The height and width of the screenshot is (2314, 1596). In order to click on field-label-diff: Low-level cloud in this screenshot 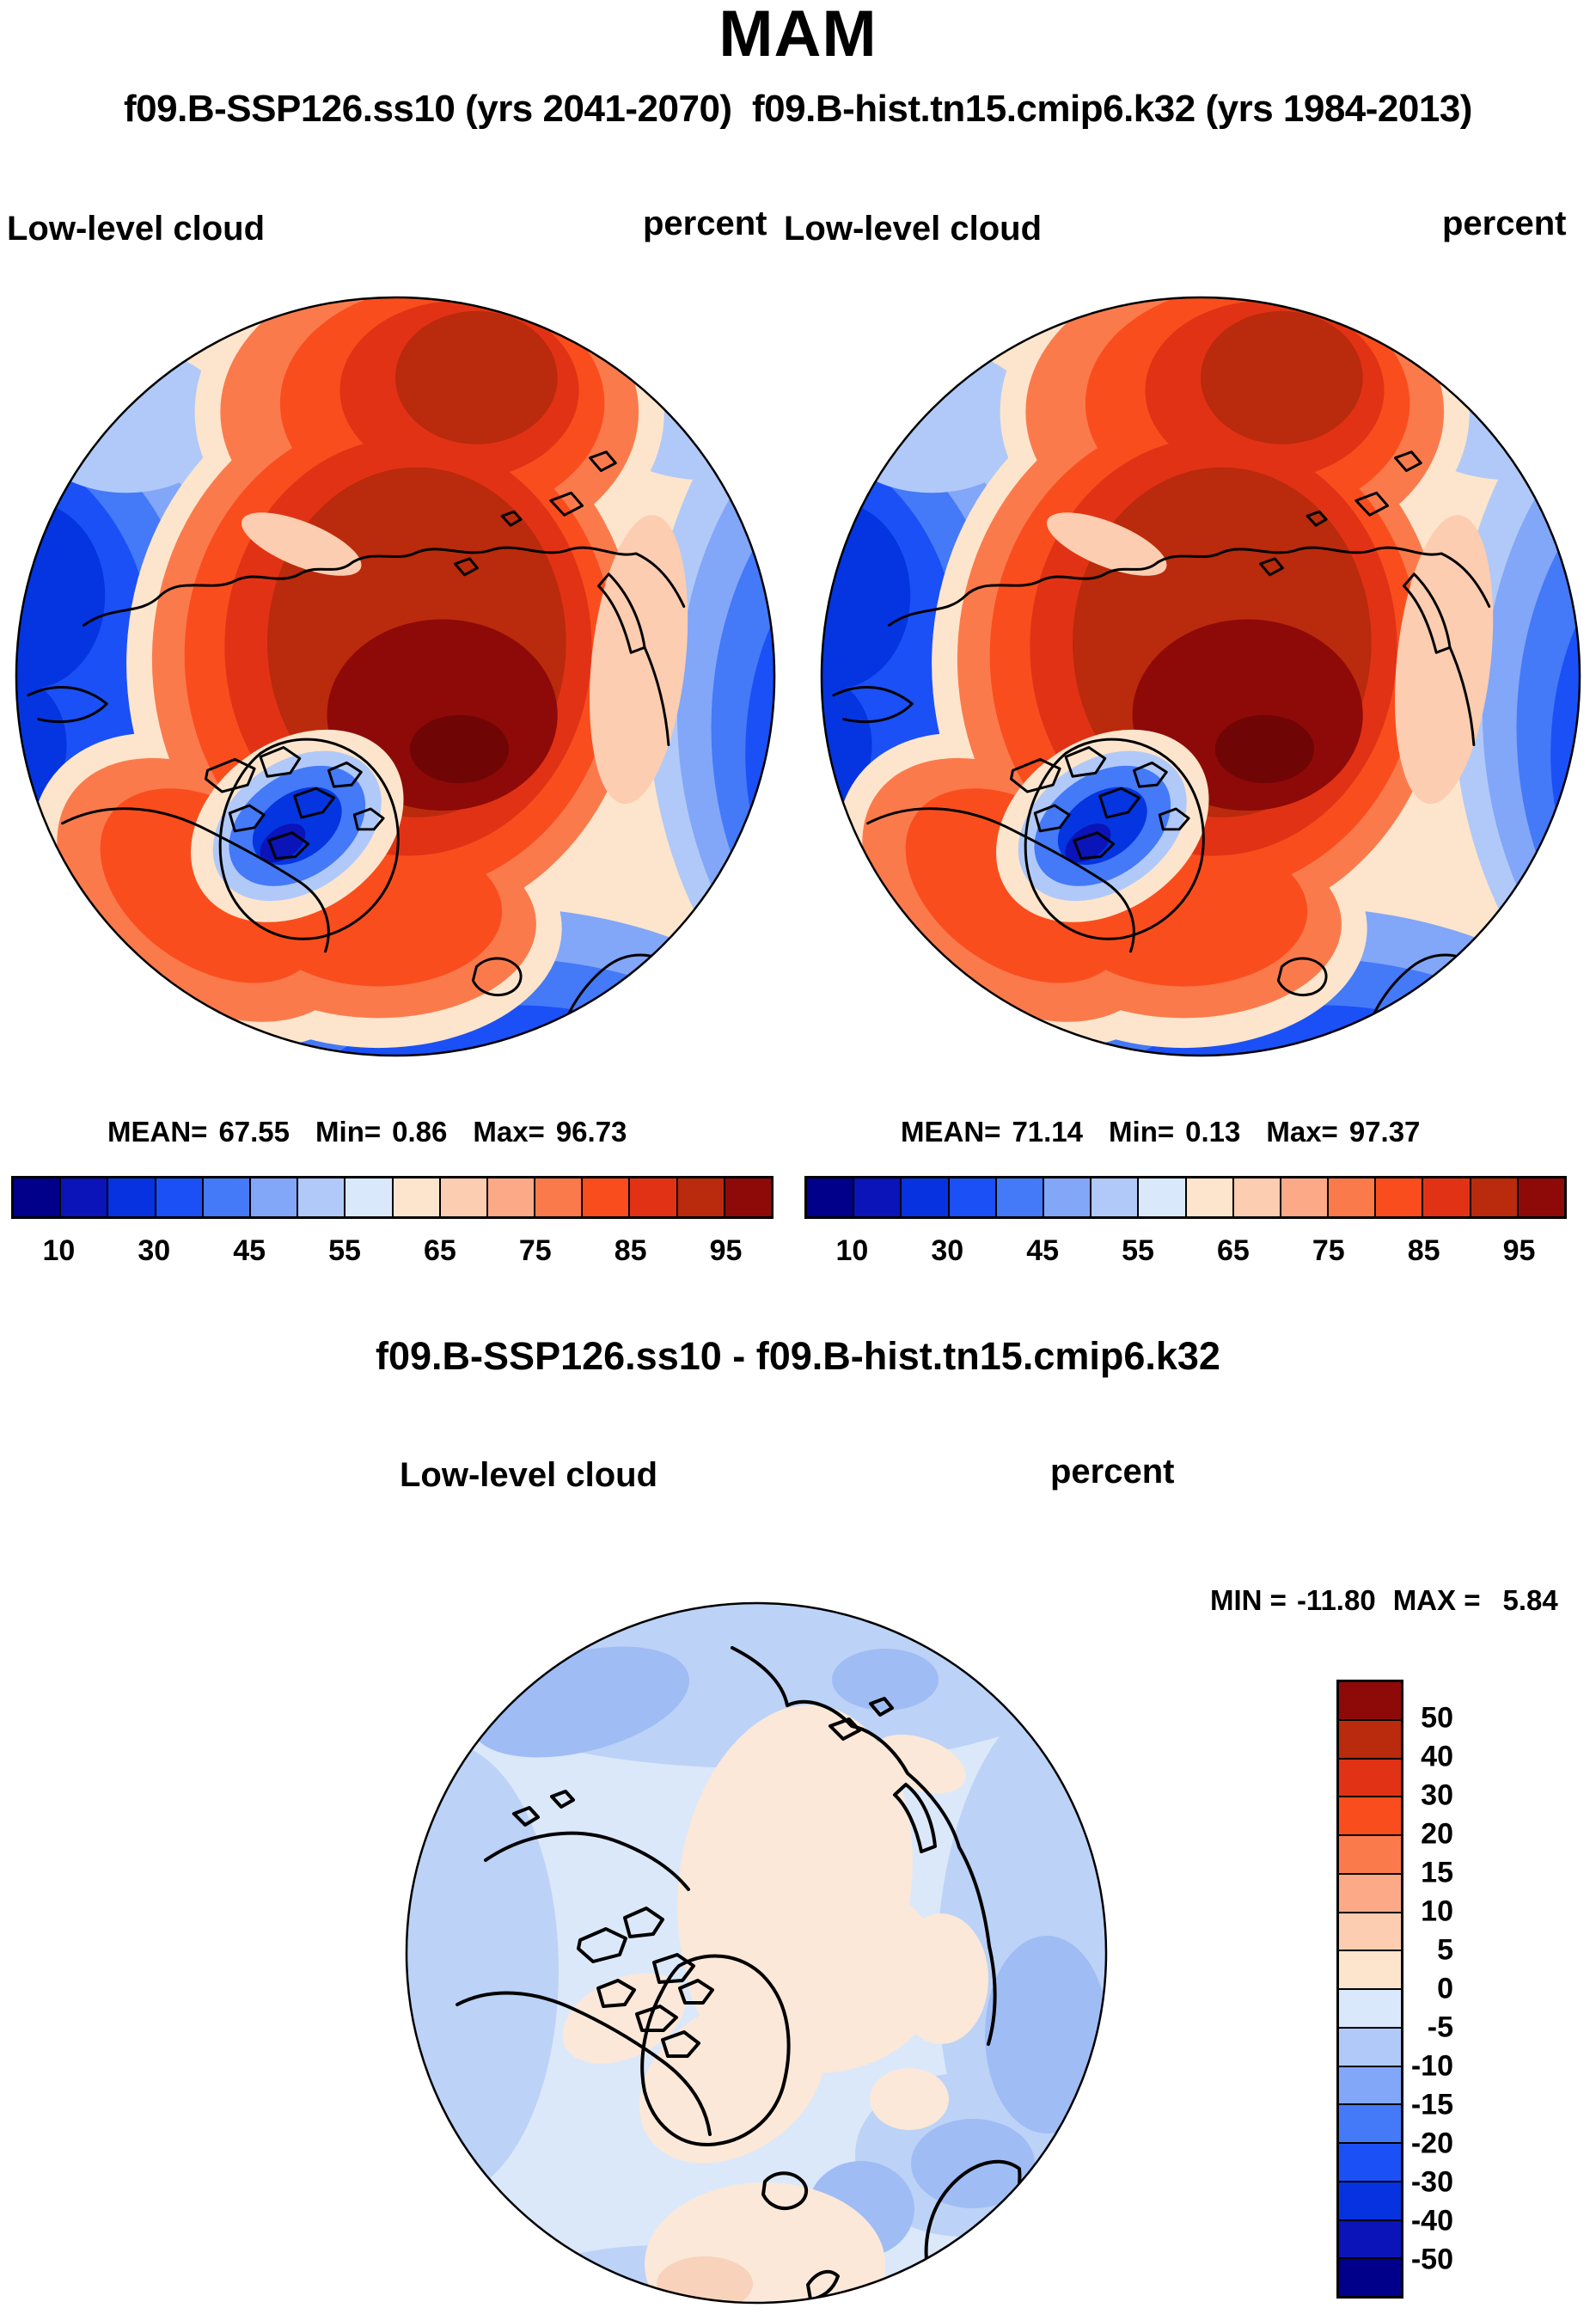, I will do `click(529, 1475)`.